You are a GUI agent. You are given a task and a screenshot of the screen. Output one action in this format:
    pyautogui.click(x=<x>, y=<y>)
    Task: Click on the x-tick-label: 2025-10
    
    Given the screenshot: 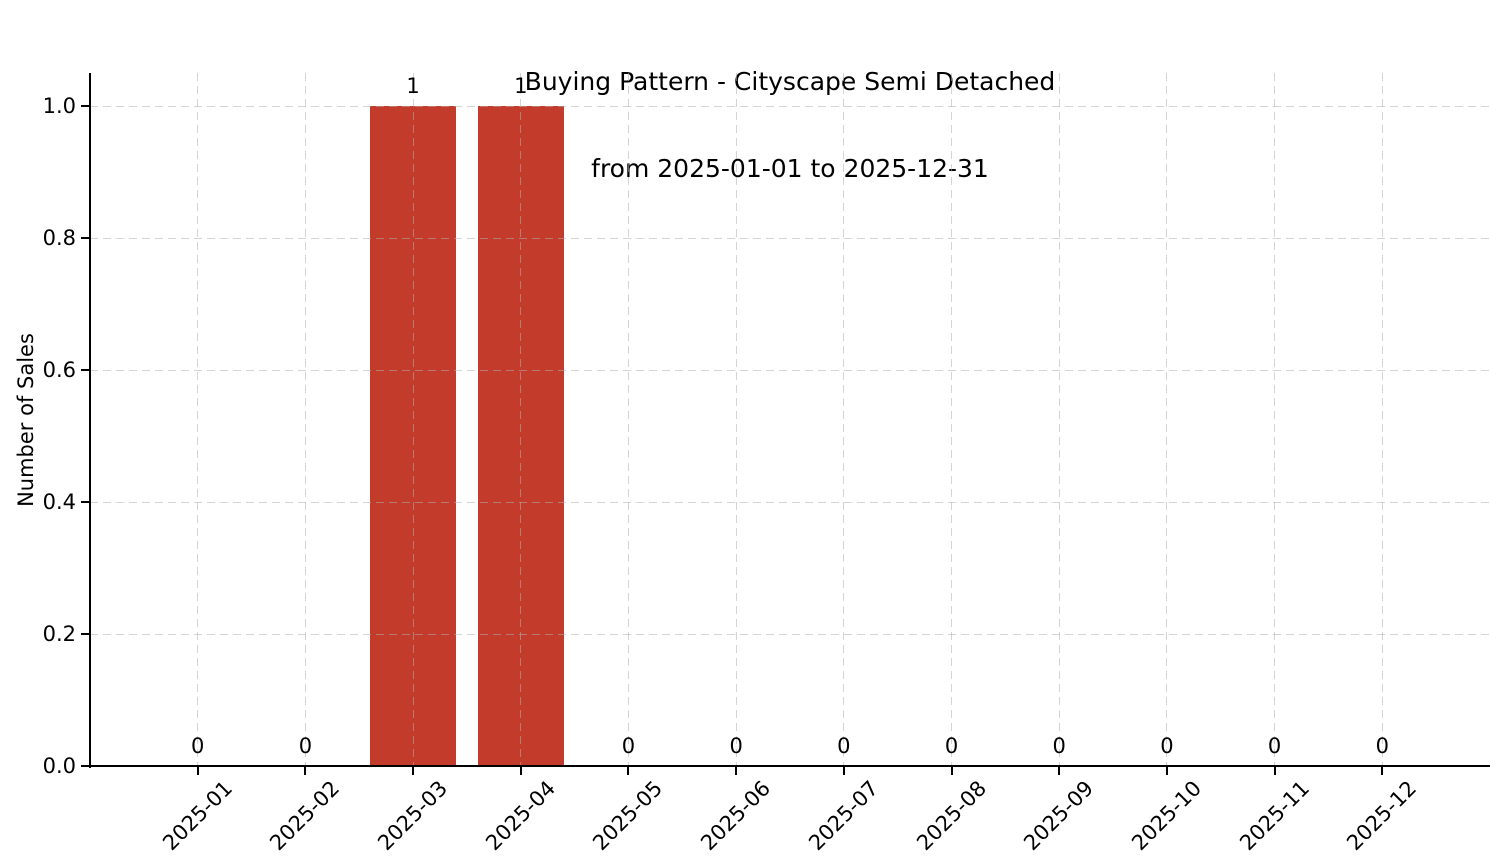 What is the action you would take?
    pyautogui.click(x=1167, y=816)
    